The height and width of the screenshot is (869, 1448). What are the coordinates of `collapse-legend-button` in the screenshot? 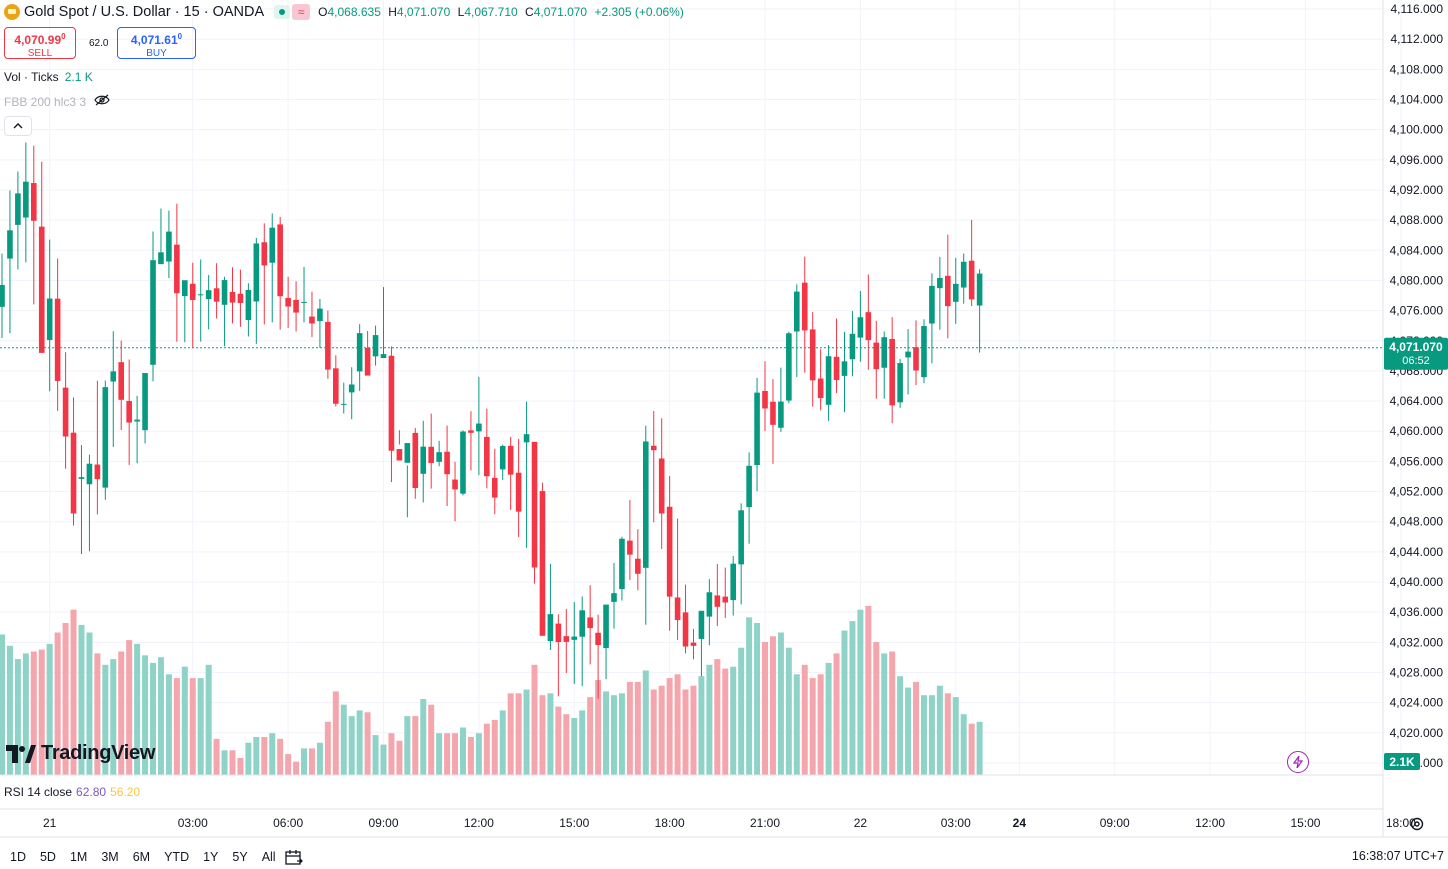 It's located at (18, 126).